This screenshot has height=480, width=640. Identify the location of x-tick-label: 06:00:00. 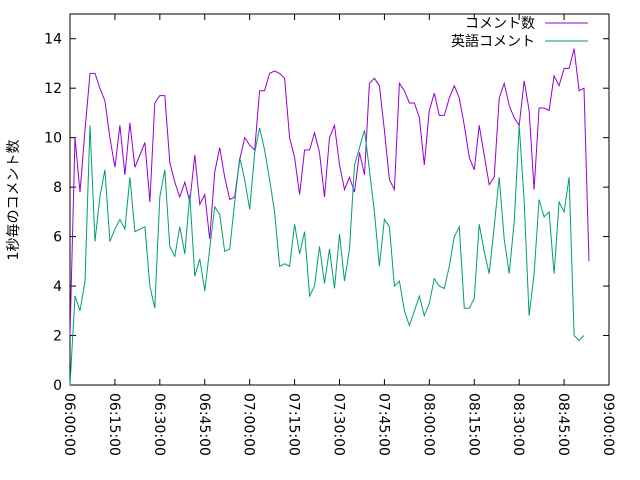
(69, 424).